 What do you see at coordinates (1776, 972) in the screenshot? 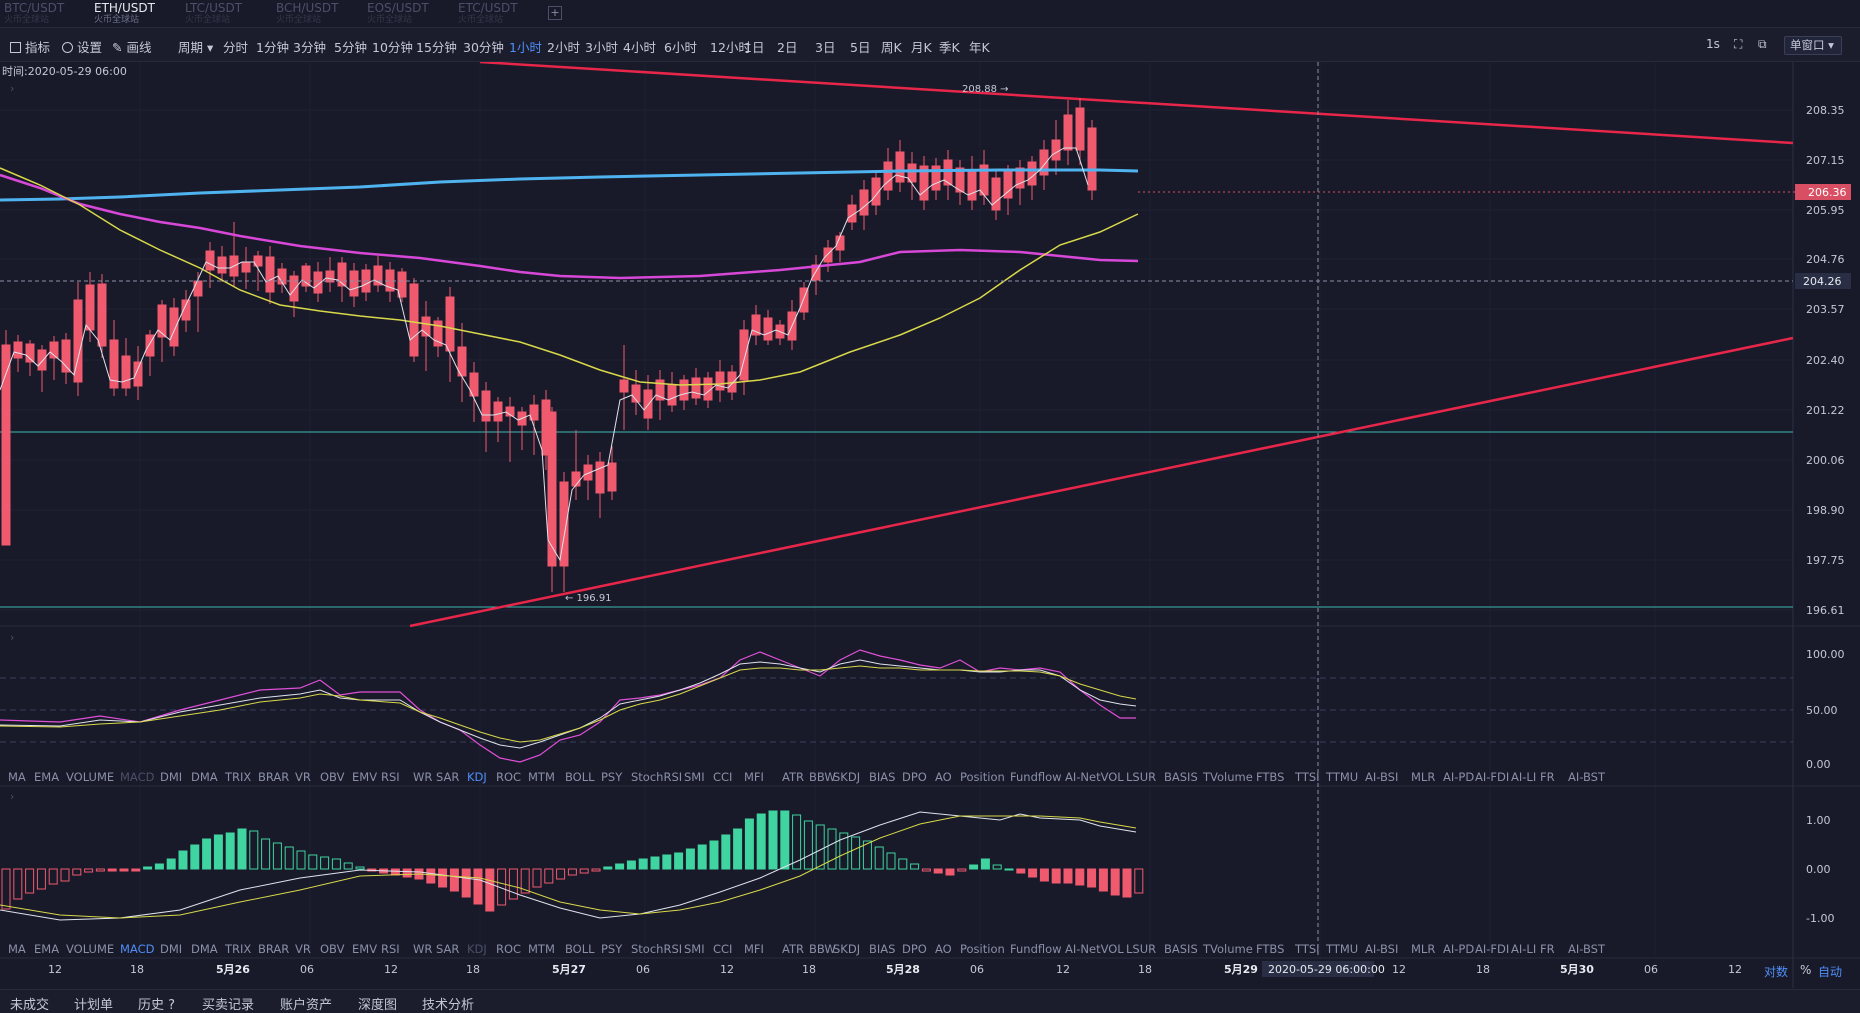
I see `log-scale-link: 对数` at bounding box center [1776, 972].